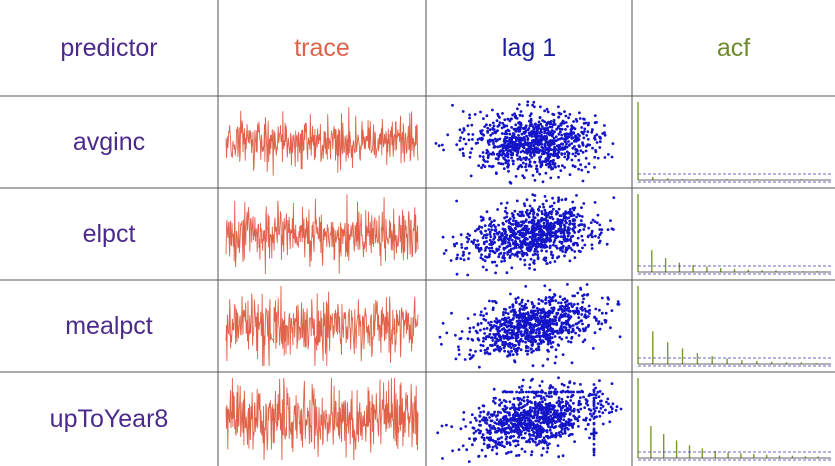 This screenshot has width=835, height=466. What do you see at coordinates (322, 234) in the screenshot?
I see `trace-line` at bounding box center [322, 234].